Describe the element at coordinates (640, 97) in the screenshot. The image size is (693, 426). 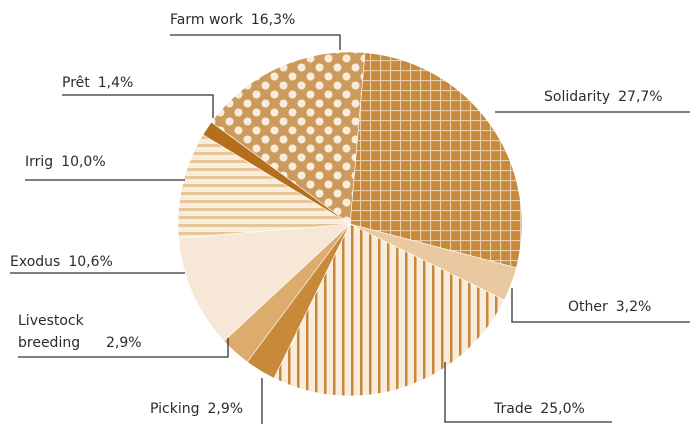
I see `value-label: 27,7%` at that location.